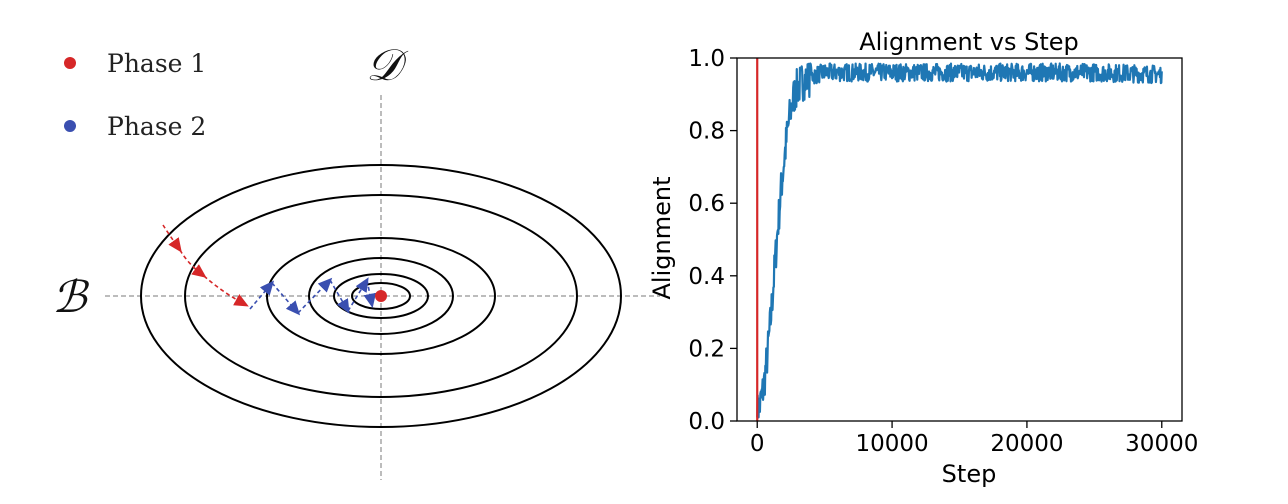 The height and width of the screenshot is (504, 1288). Describe the element at coordinates (387, 65) in the screenshot. I see `d-axis-label: 𝒟` at that location.